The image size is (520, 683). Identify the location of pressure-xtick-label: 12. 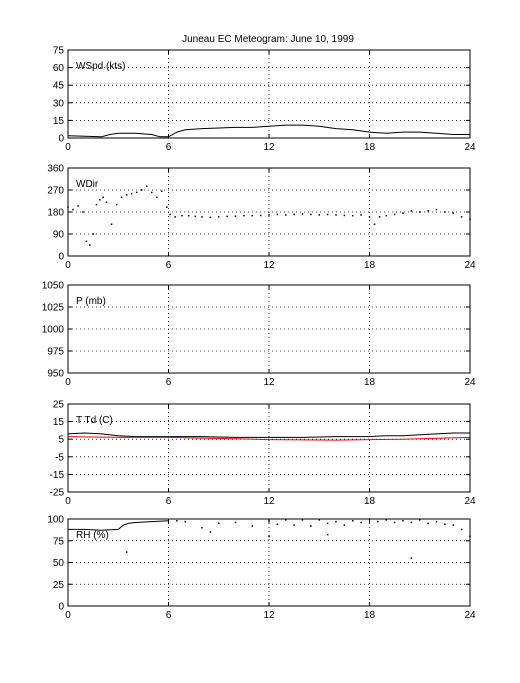
(269, 382).